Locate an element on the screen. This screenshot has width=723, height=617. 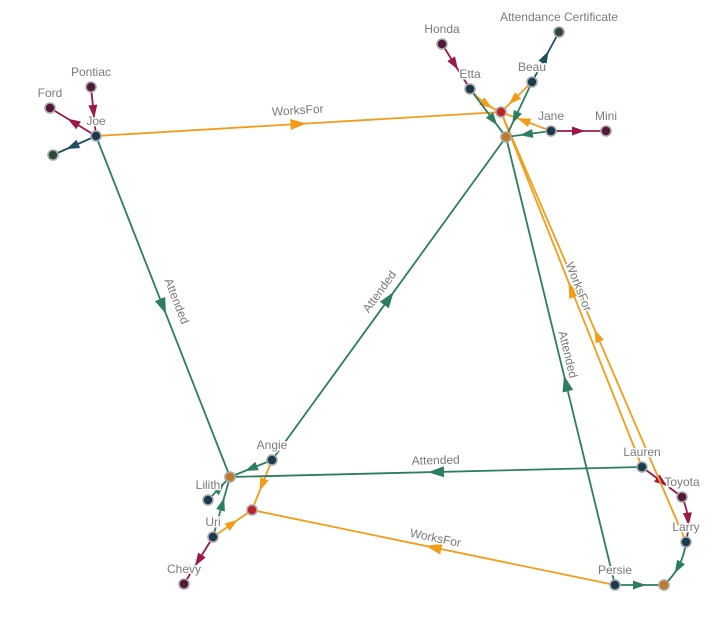
node-label-attcert: Attendance Certificate is located at coordinates (559, 17).